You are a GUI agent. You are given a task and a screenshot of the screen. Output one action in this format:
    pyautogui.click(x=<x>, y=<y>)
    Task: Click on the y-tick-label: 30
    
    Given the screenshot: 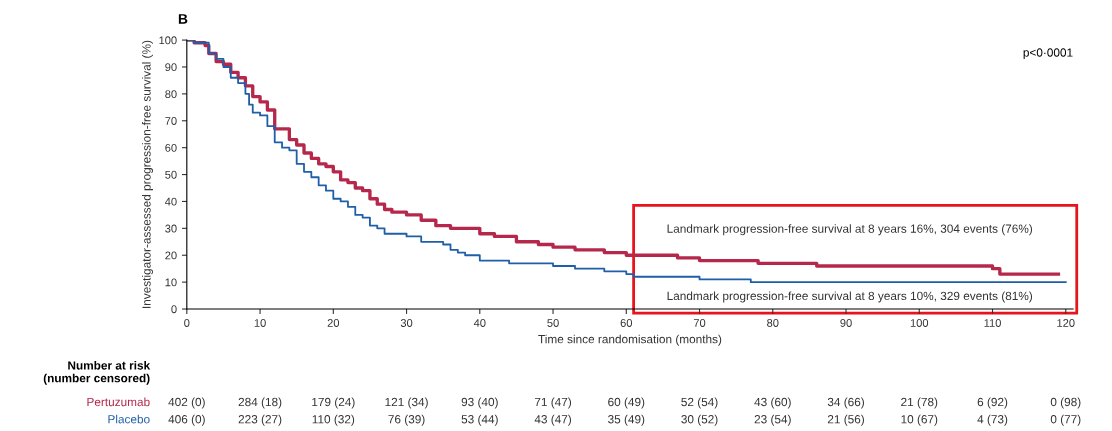 What is the action you would take?
    pyautogui.click(x=171, y=228)
    